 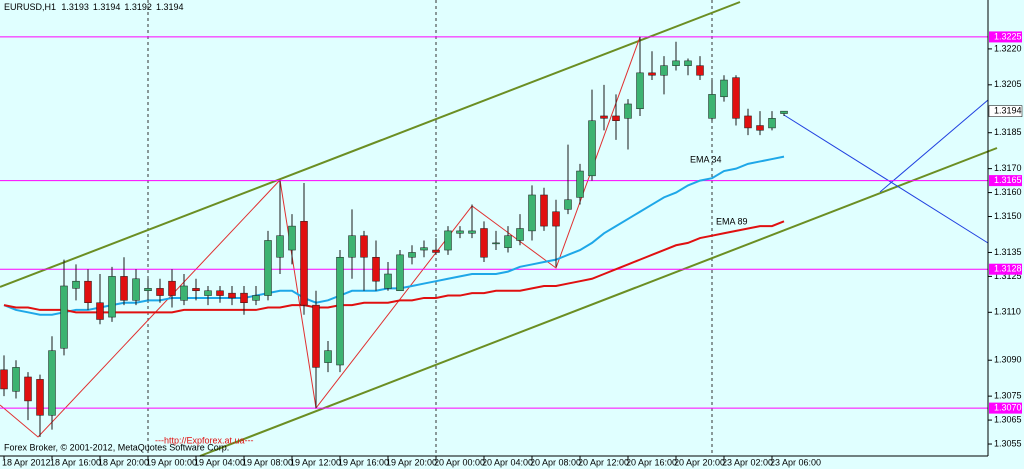 I want to click on level-label: 1.3070, so click(x=1008, y=407).